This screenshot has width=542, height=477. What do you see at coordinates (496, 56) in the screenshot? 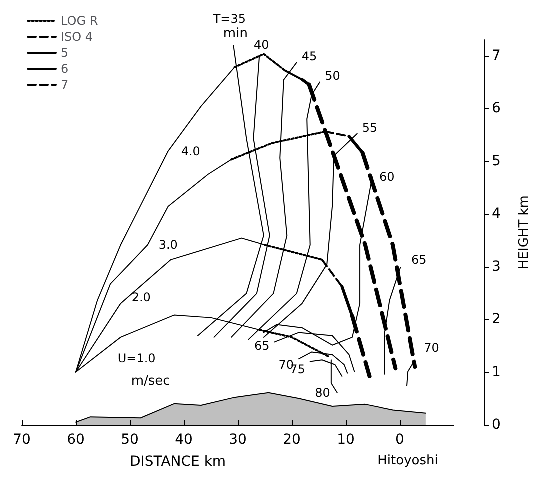
I see `y-tick-label: 7` at bounding box center [496, 56].